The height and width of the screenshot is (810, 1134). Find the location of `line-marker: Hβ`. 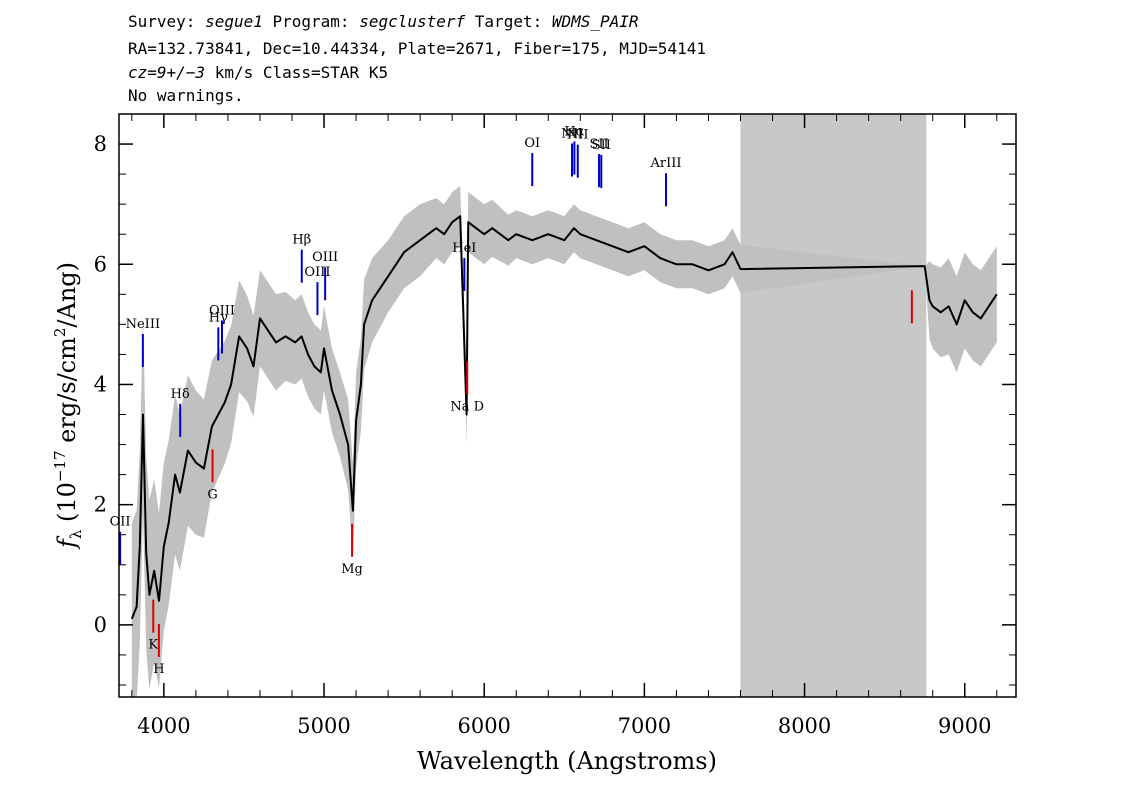

line-marker: Hβ is located at coordinates (301, 258).